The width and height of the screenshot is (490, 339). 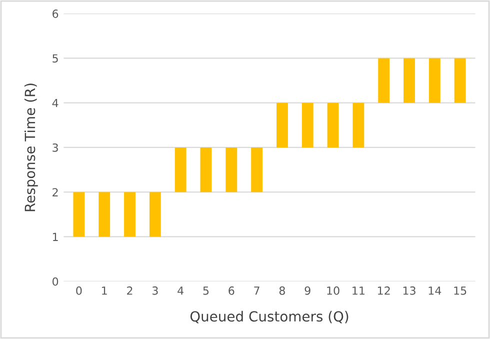 I want to click on x-tick-label: 6, so click(x=231, y=290).